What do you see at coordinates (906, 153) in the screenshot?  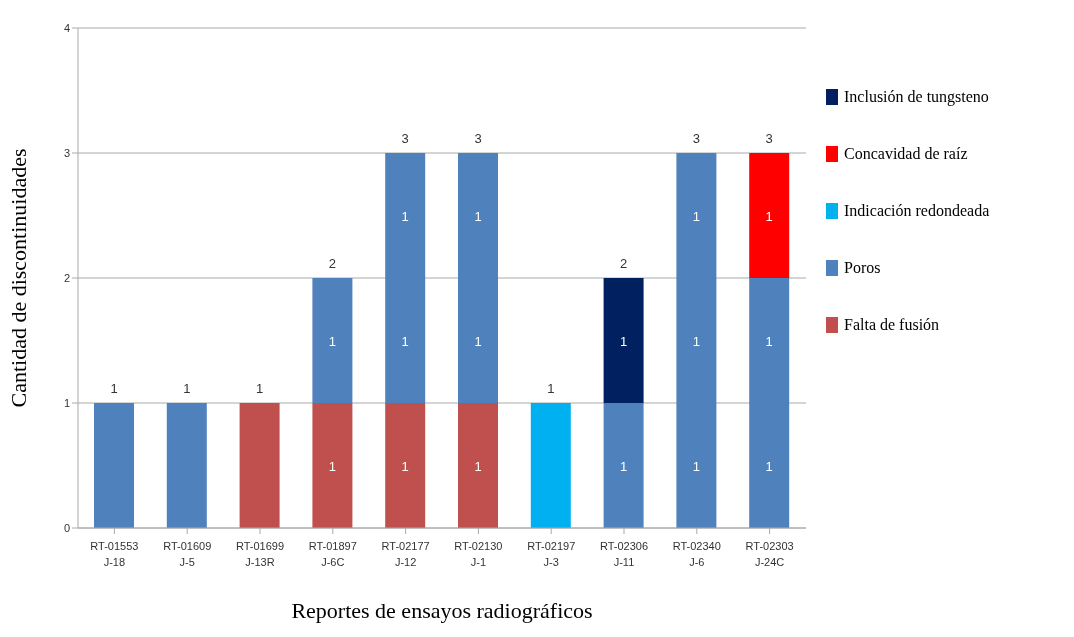 I see `legend-label: Concavidad de raíz` at bounding box center [906, 153].